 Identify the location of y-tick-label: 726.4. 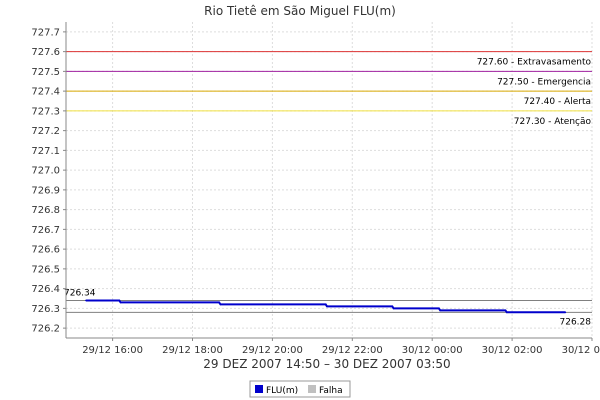
(45, 289).